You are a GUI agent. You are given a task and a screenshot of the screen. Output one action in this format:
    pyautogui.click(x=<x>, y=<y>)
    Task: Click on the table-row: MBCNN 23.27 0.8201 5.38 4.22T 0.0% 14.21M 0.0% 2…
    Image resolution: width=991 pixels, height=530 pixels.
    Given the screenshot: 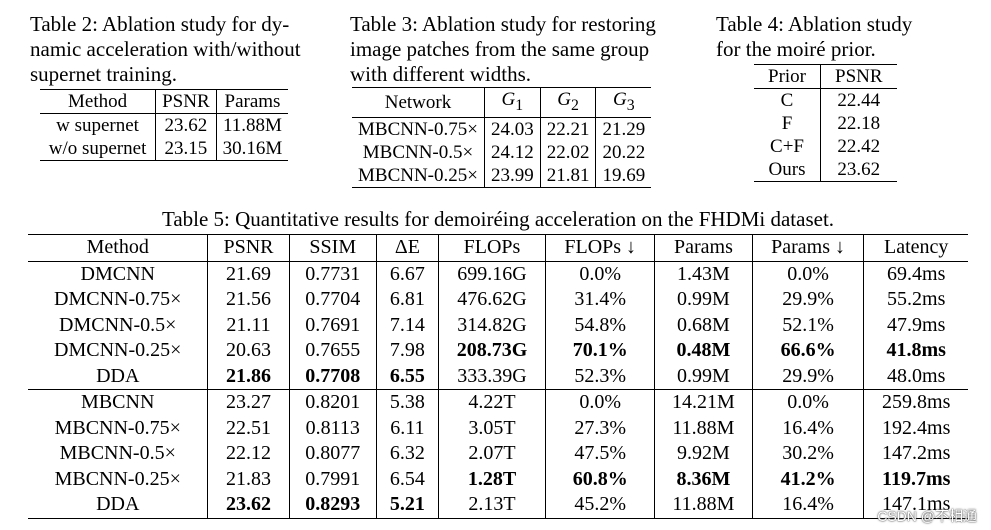 What is the action you would take?
    pyautogui.click(x=498, y=402)
    